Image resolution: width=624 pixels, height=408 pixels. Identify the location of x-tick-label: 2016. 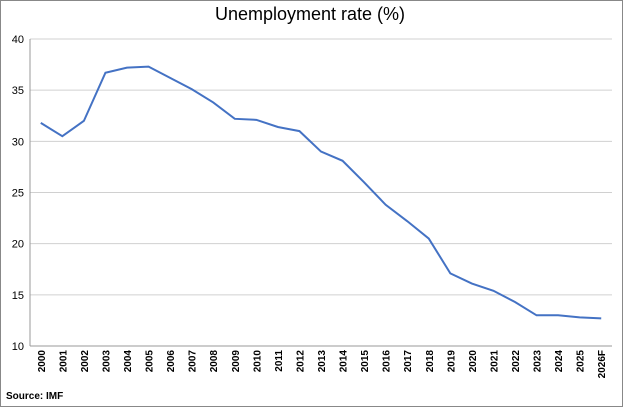
(387, 361).